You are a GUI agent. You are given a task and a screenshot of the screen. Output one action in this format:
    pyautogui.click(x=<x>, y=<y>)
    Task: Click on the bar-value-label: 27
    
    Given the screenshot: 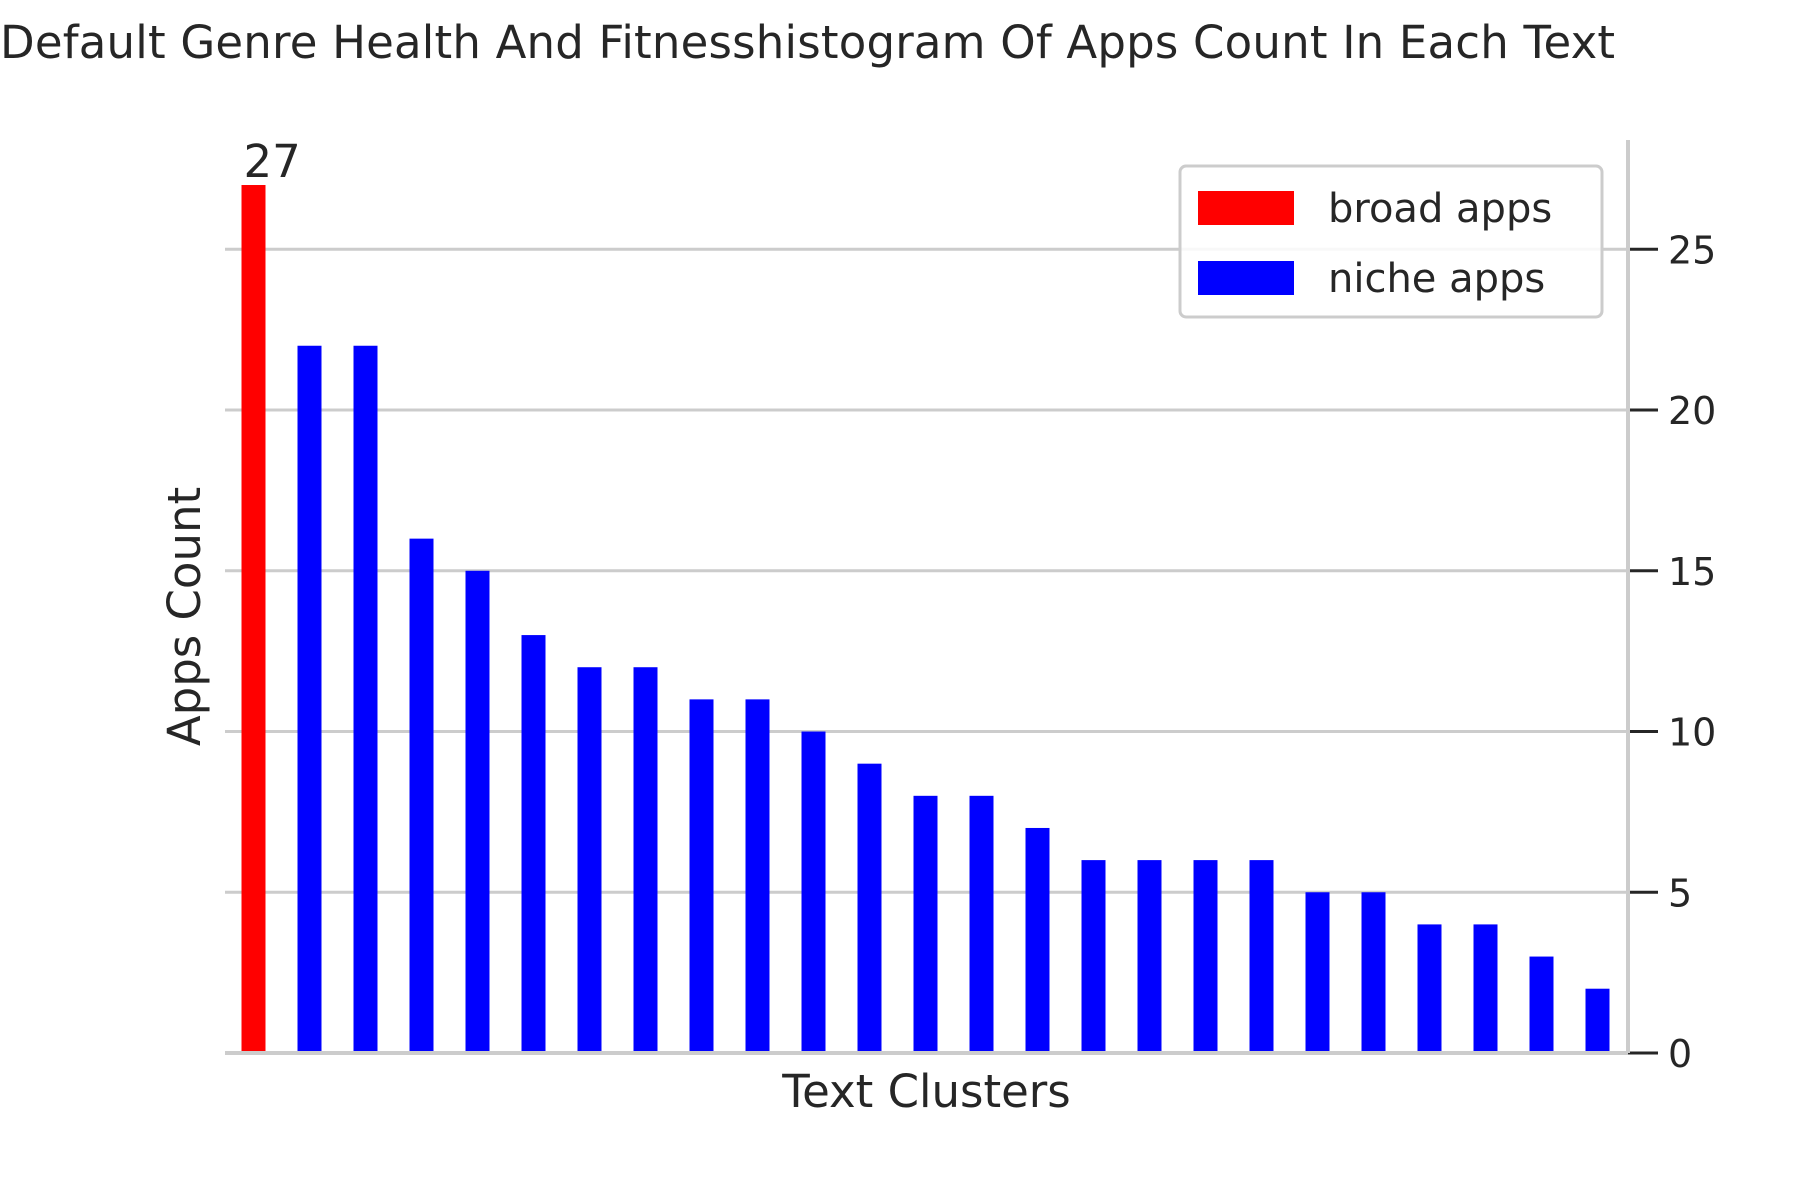 What is the action you would take?
    pyautogui.click(x=272, y=161)
    